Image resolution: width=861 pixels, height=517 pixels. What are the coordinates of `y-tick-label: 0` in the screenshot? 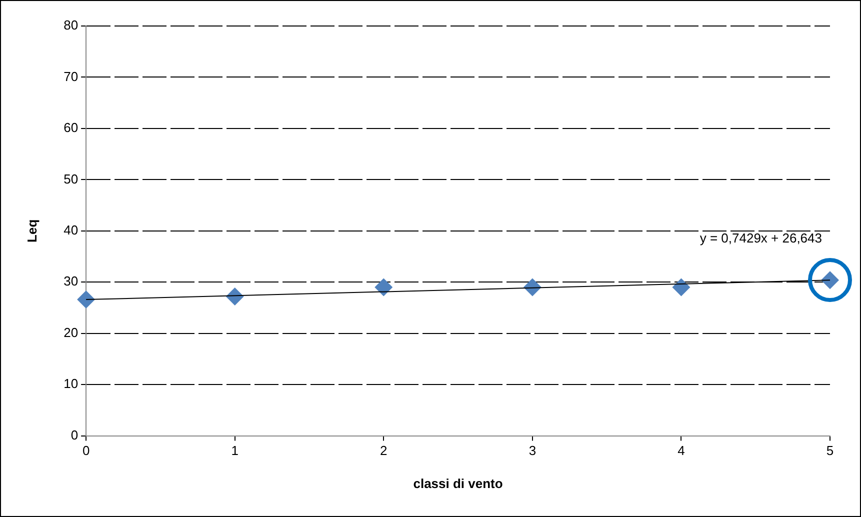 It's located at (74, 434).